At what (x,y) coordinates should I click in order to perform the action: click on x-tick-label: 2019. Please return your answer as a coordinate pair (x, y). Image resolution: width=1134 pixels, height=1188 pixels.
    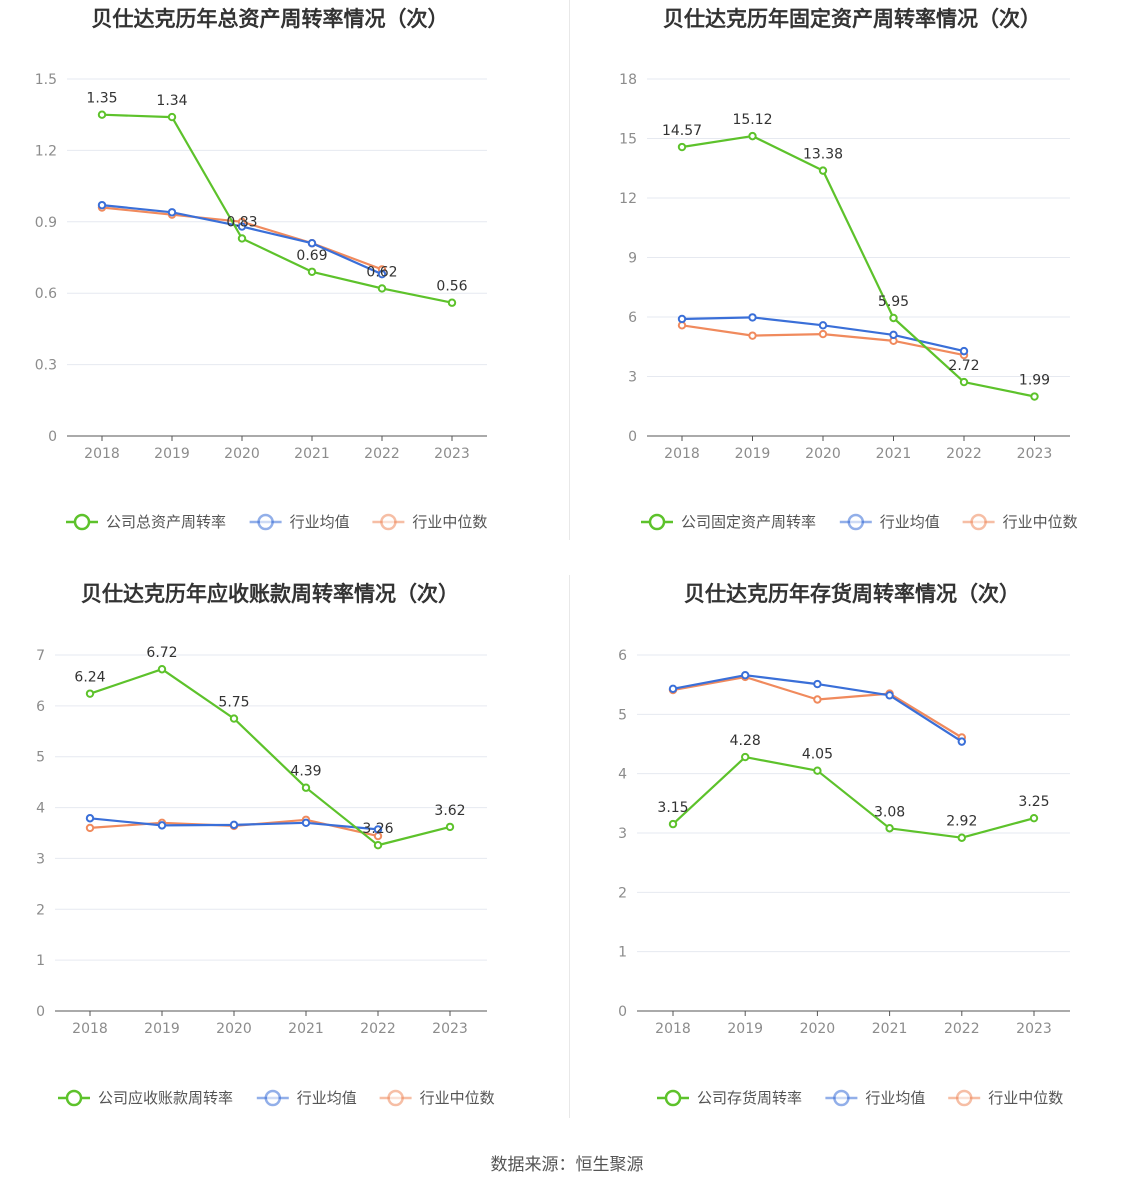
    Looking at the image, I should click on (753, 454).